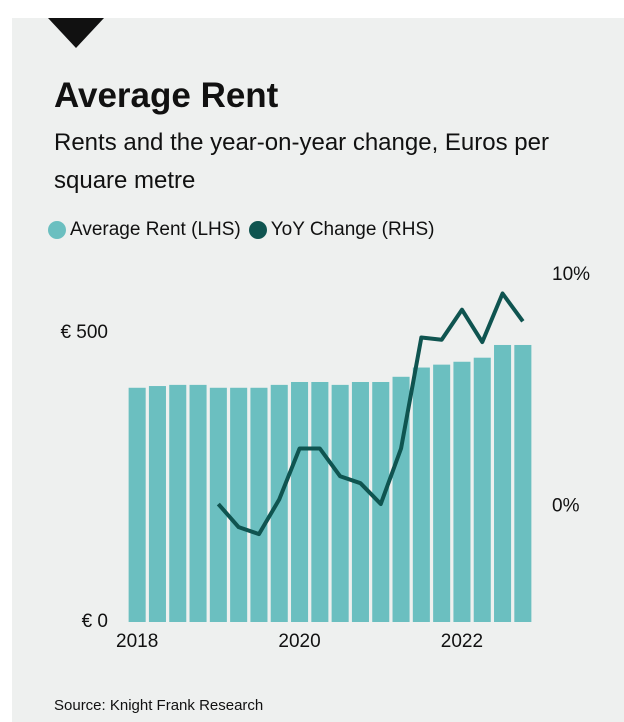 The width and height of the screenshot is (624, 722). I want to click on x-tick-label: 2022, so click(462, 641).